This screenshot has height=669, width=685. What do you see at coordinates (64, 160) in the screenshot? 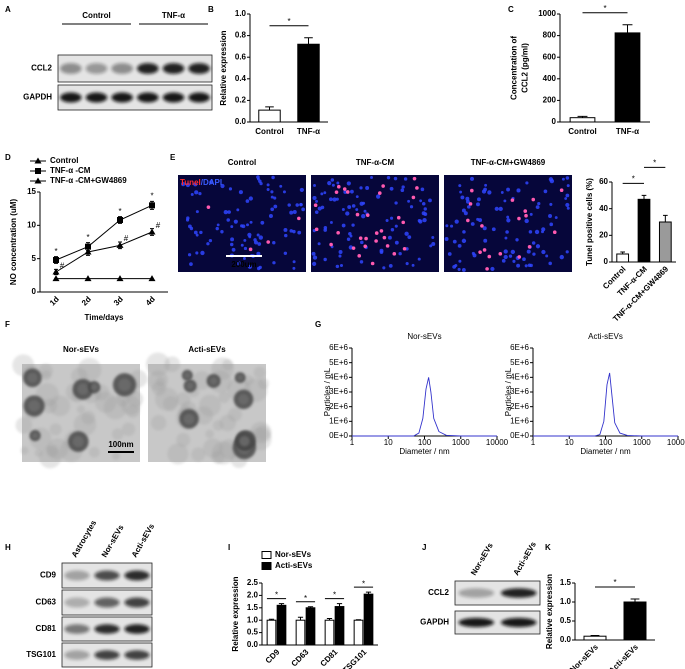
I see `legend-label: Control` at bounding box center [64, 160].